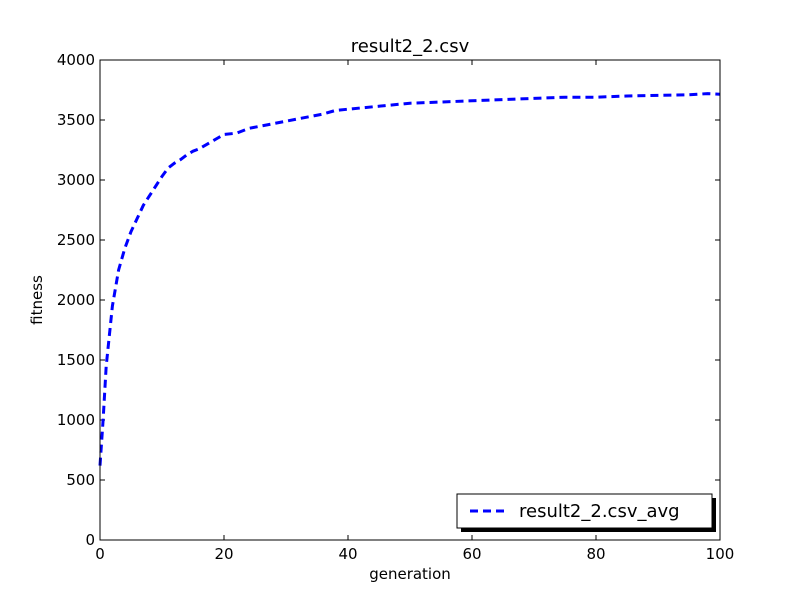 The image size is (800, 600). Describe the element at coordinates (595, 554) in the screenshot. I see `x-tick-label: 80` at that location.